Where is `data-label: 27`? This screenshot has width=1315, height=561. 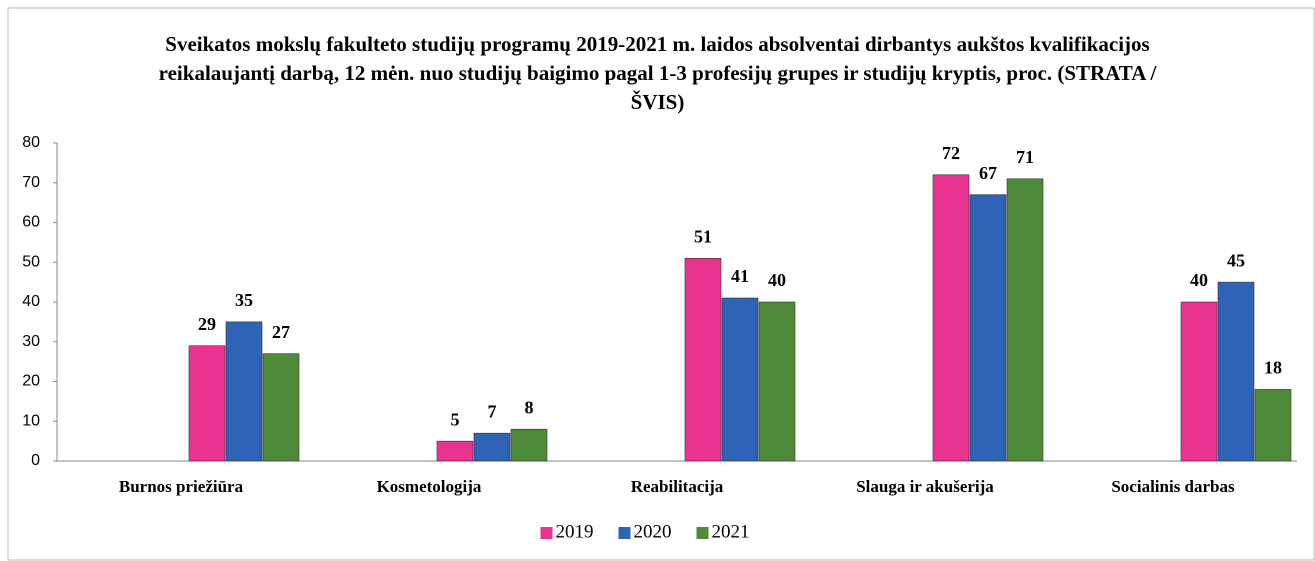 data-label: 27 is located at coordinates (281, 332).